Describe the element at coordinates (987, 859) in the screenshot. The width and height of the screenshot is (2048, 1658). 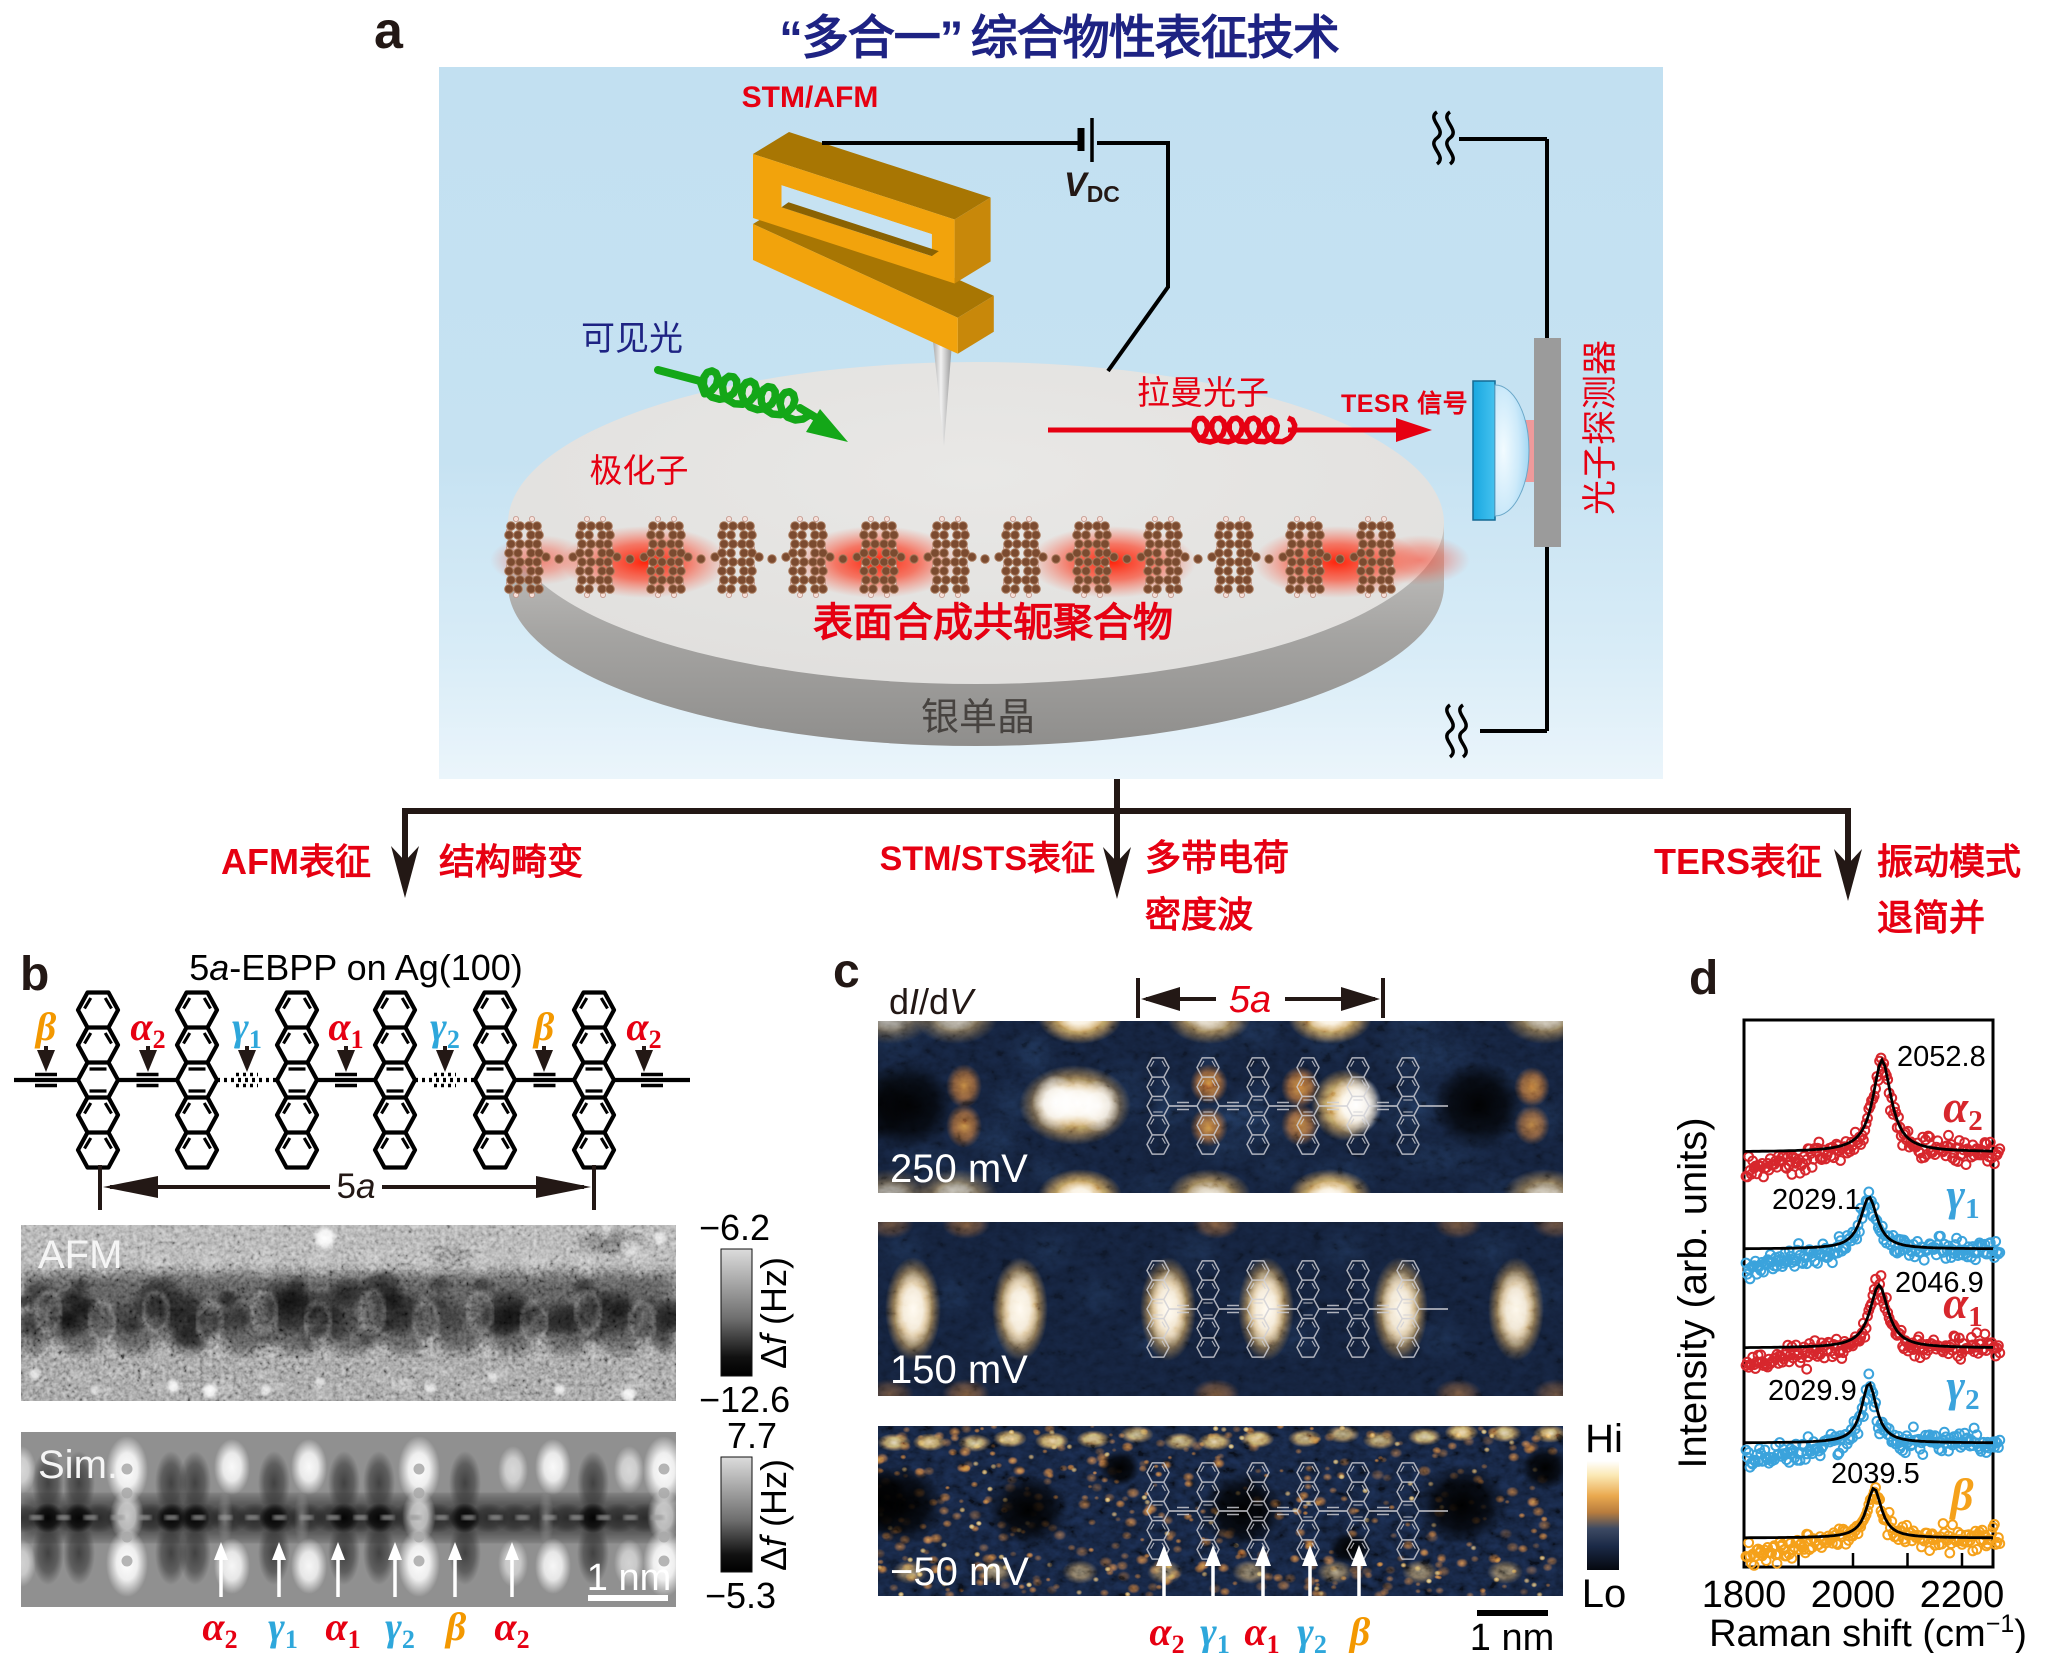
I see `svg-text: STM/STS表征` at that location.